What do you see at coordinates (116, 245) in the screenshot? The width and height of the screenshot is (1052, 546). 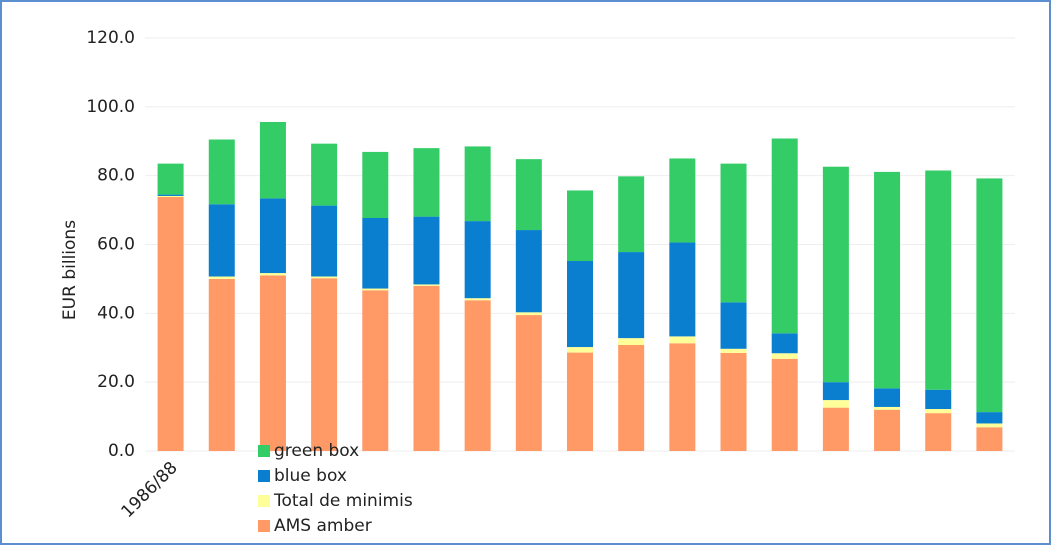 I see `y-tick-label: 60.0` at bounding box center [116, 245].